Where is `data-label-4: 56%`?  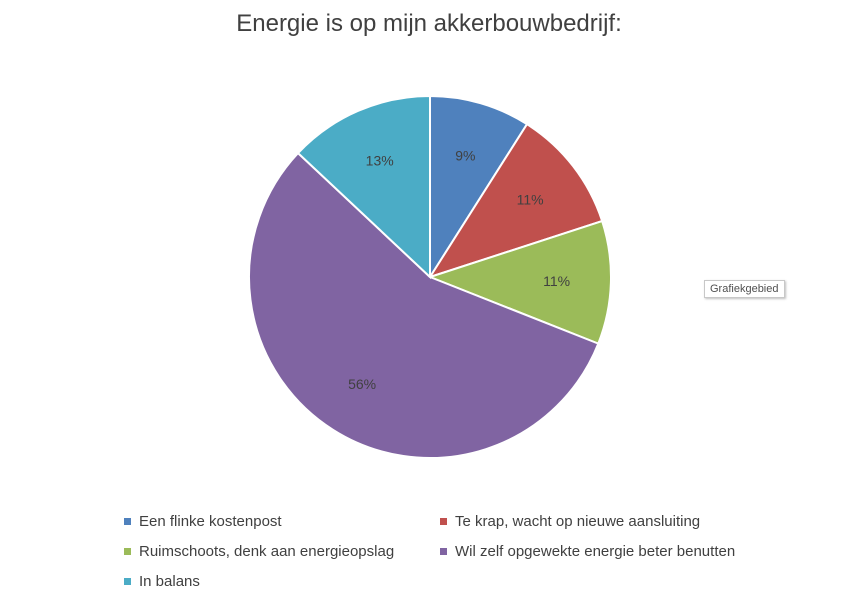
data-label-4: 56% is located at coordinates (362, 384).